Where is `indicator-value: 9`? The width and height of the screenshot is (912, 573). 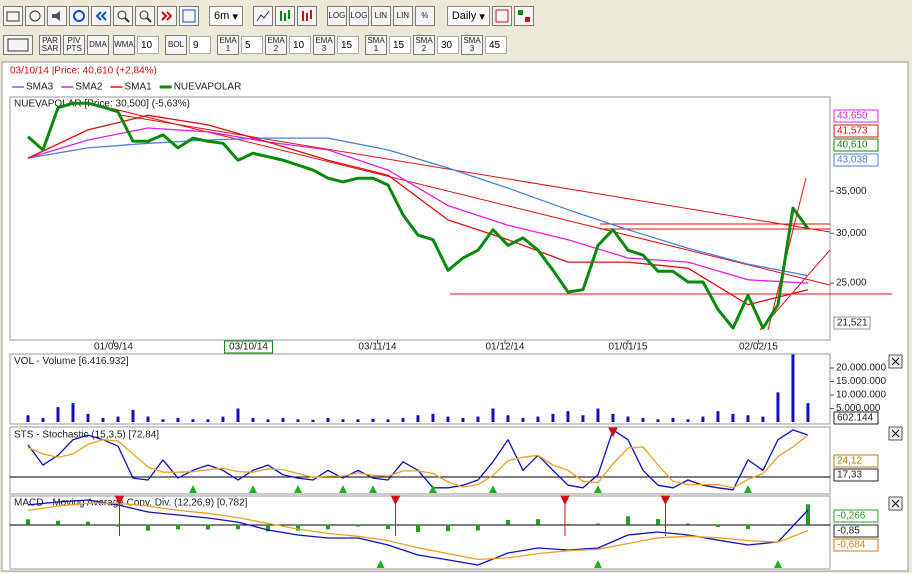 indicator-value: 9 is located at coordinates (200, 45).